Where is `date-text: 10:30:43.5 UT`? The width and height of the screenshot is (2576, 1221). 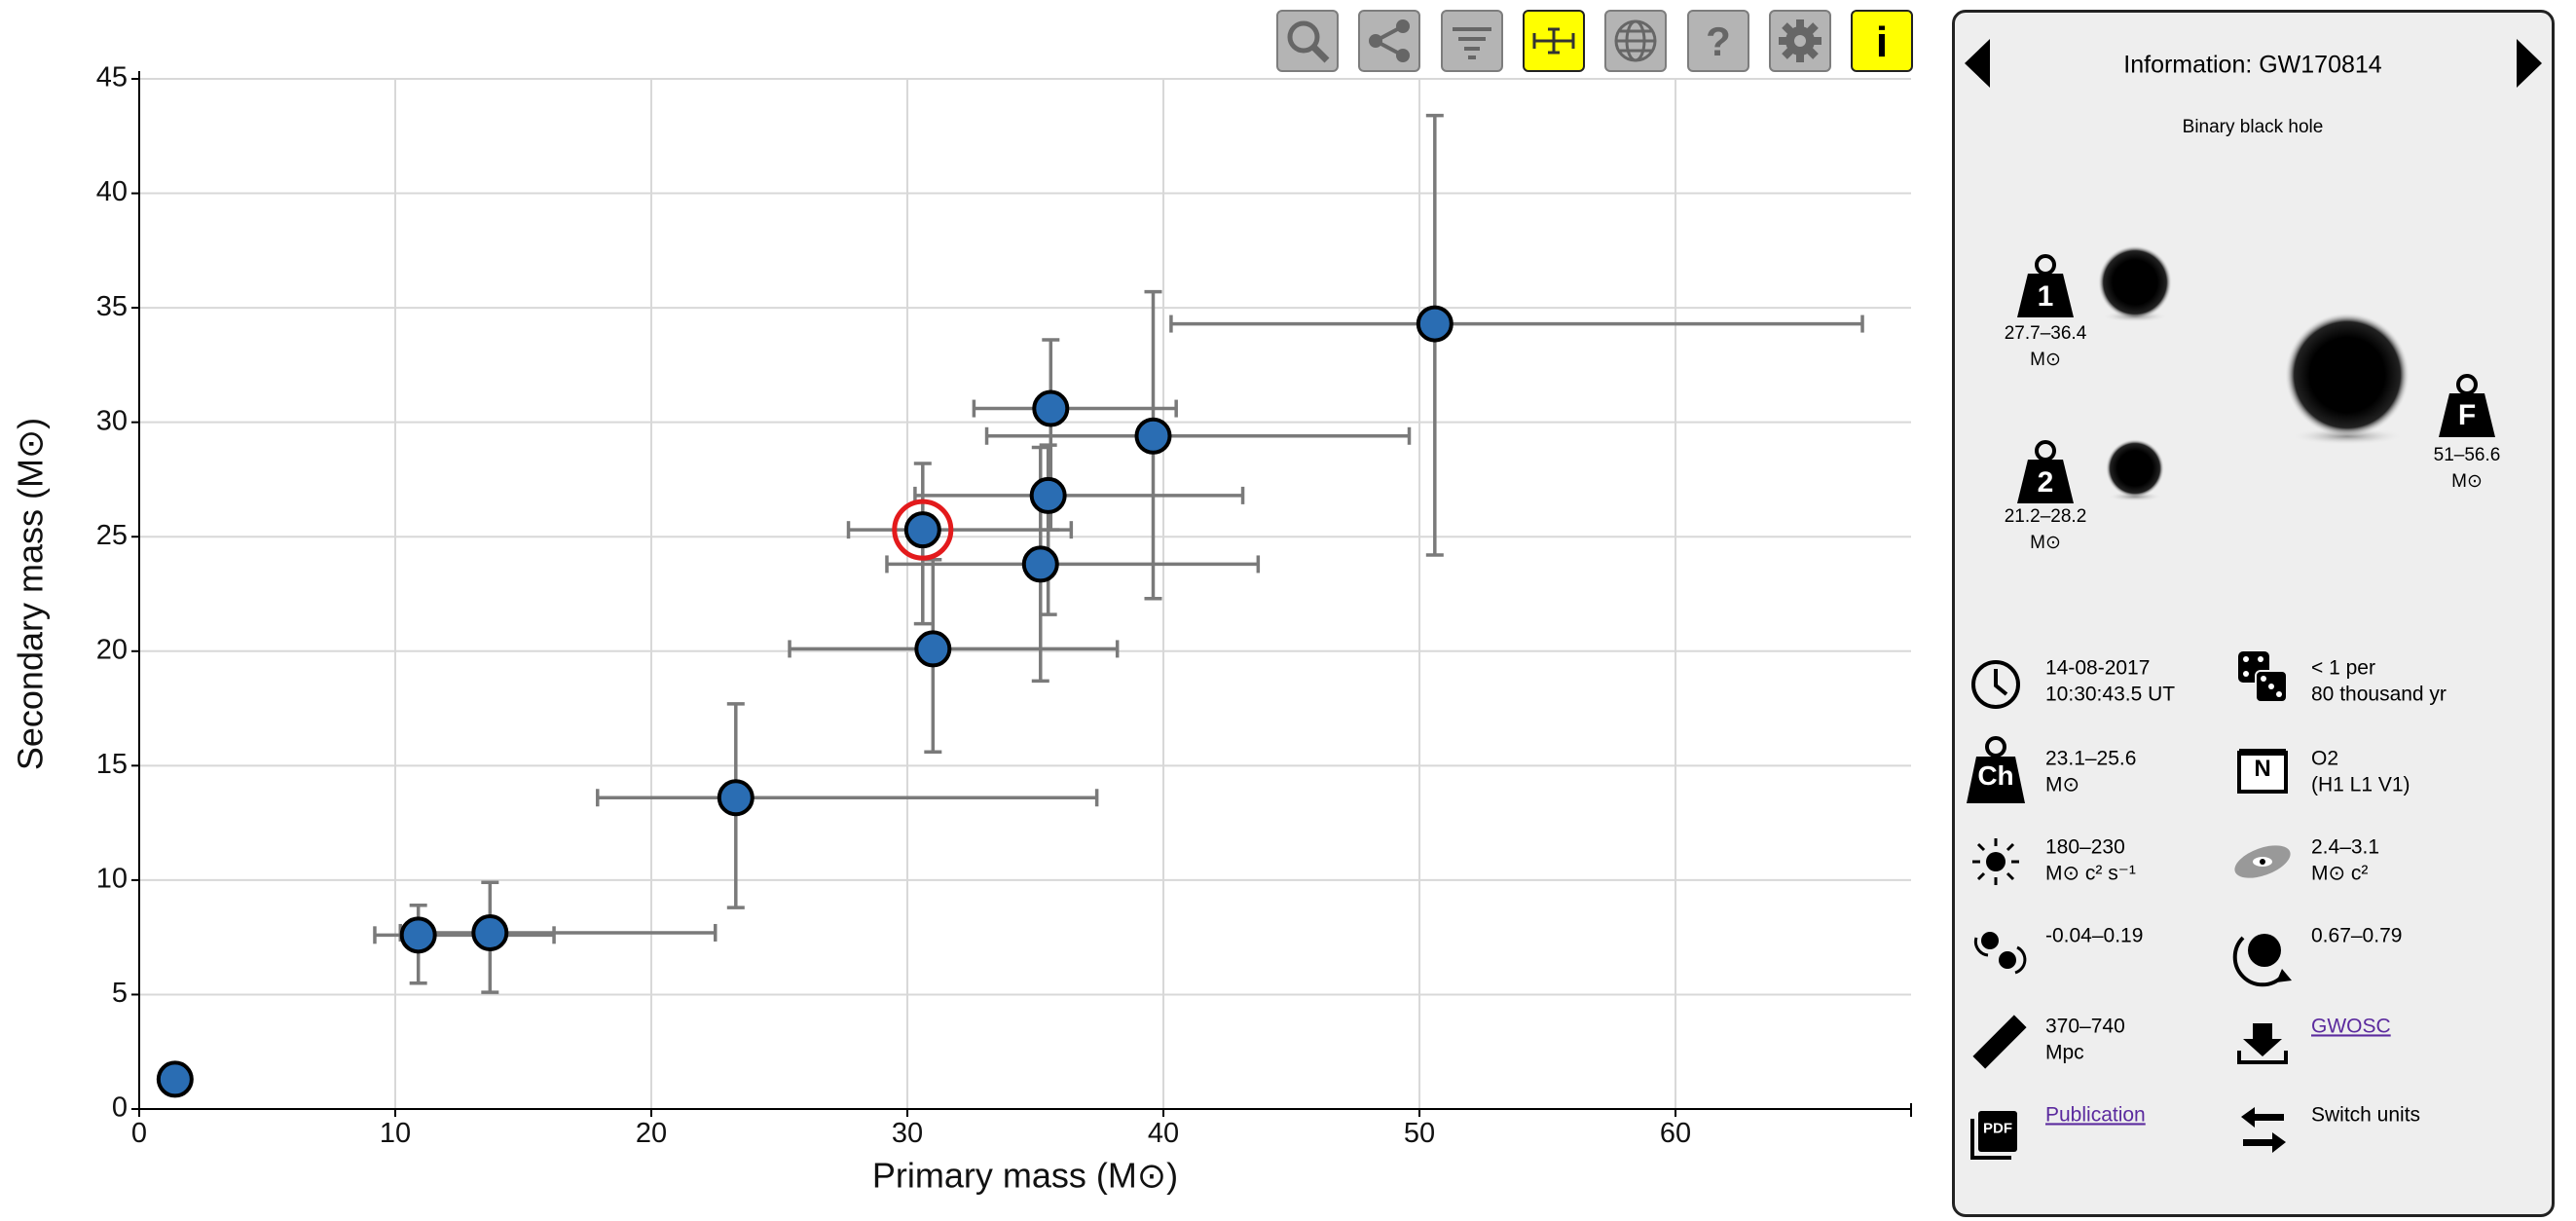
date-text: 10:30:43.5 UT is located at coordinates (2110, 694).